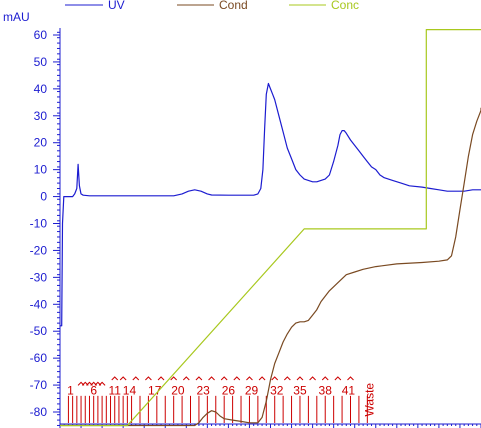 This screenshot has height=428, width=481. What do you see at coordinates (41, 62) in the screenshot?
I see `y-tick-label: 50` at bounding box center [41, 62].